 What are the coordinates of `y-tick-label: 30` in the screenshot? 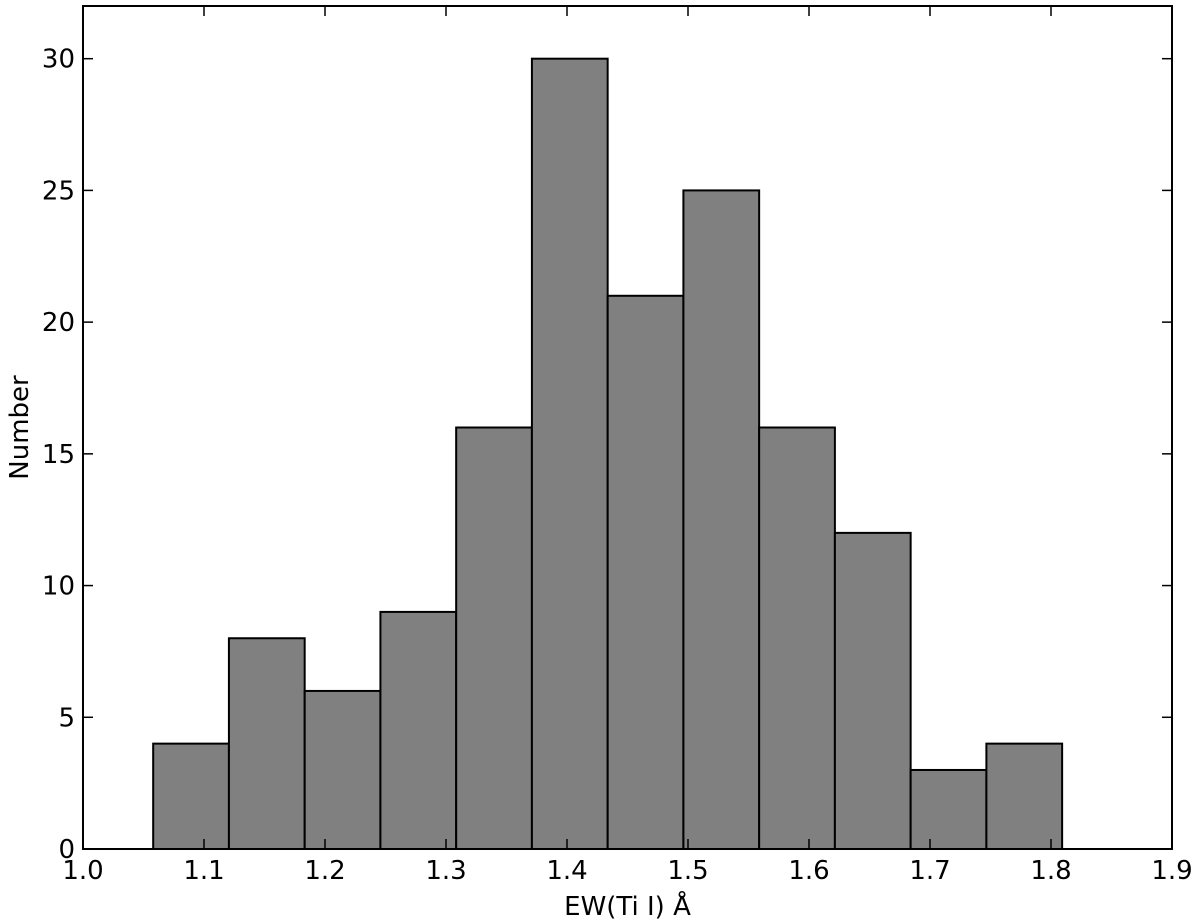 It's located at (58, 60).